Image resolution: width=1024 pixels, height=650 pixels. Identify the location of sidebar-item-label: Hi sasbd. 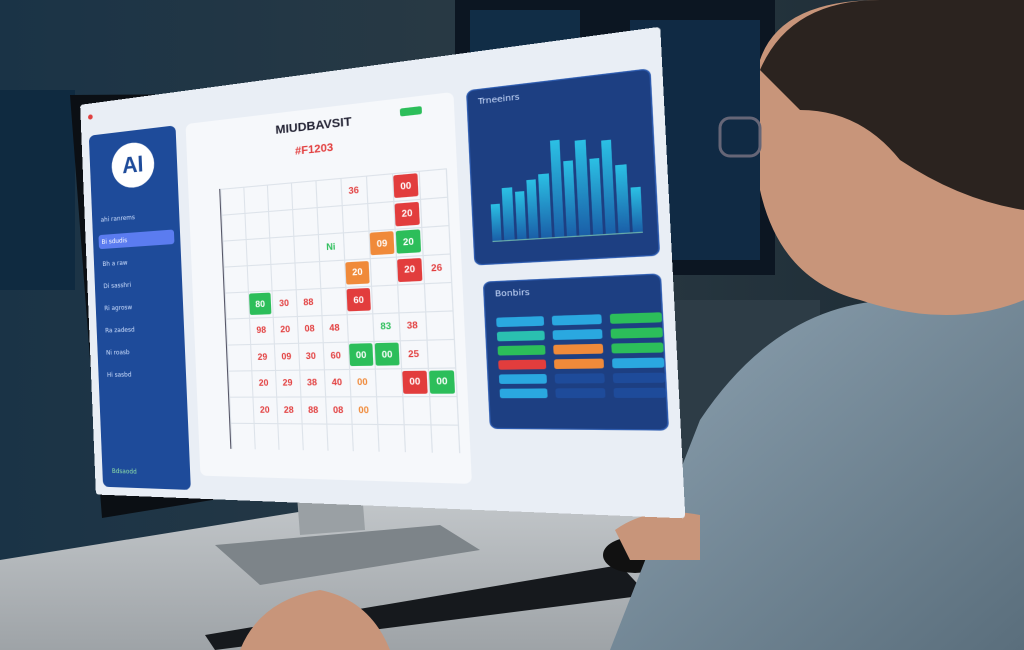
(119, 374).